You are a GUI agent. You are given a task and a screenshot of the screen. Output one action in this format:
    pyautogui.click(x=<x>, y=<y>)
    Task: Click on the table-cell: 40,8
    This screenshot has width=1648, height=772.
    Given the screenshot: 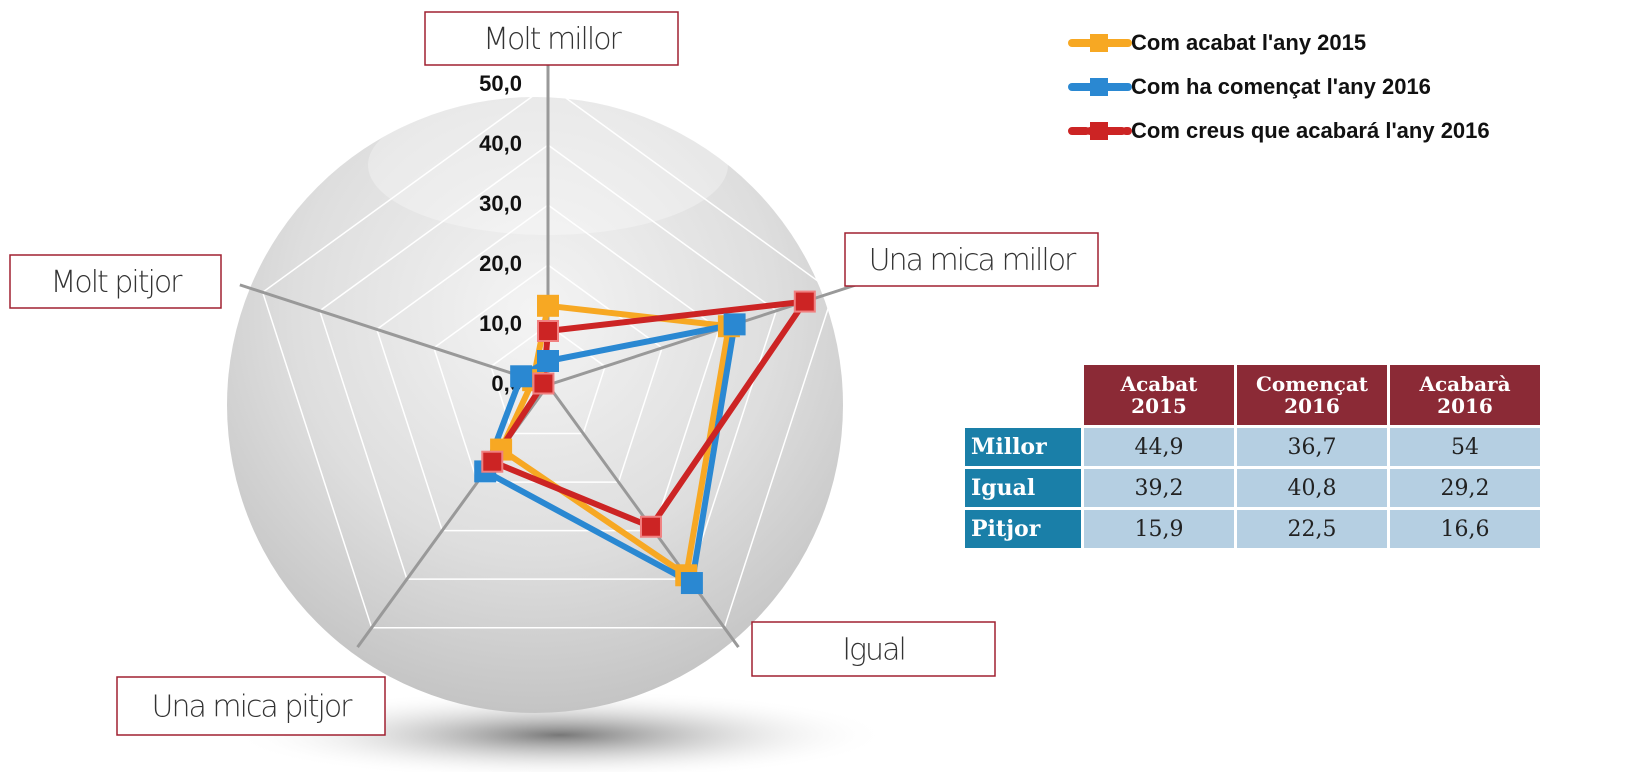 What is the action you would take?
    pyautogui.click(x=1312, y=488)
    